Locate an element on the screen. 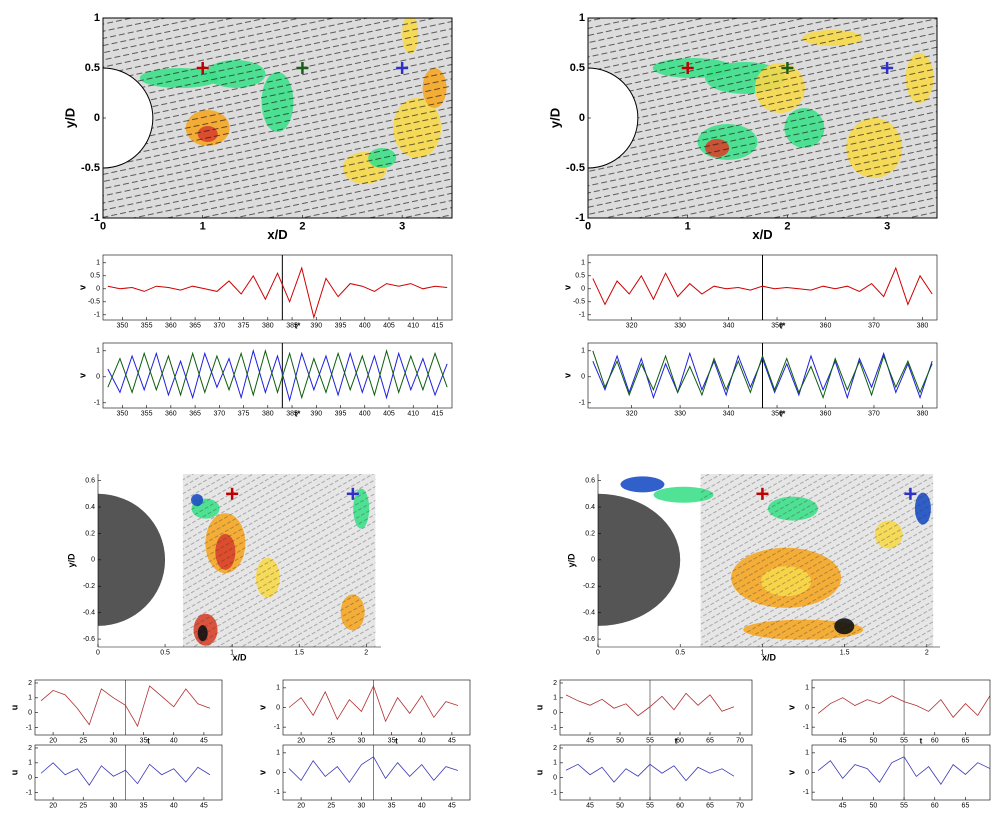 The image size is (999, 831). y-tick-label: -0.4 is located at coordinates (589, 613).